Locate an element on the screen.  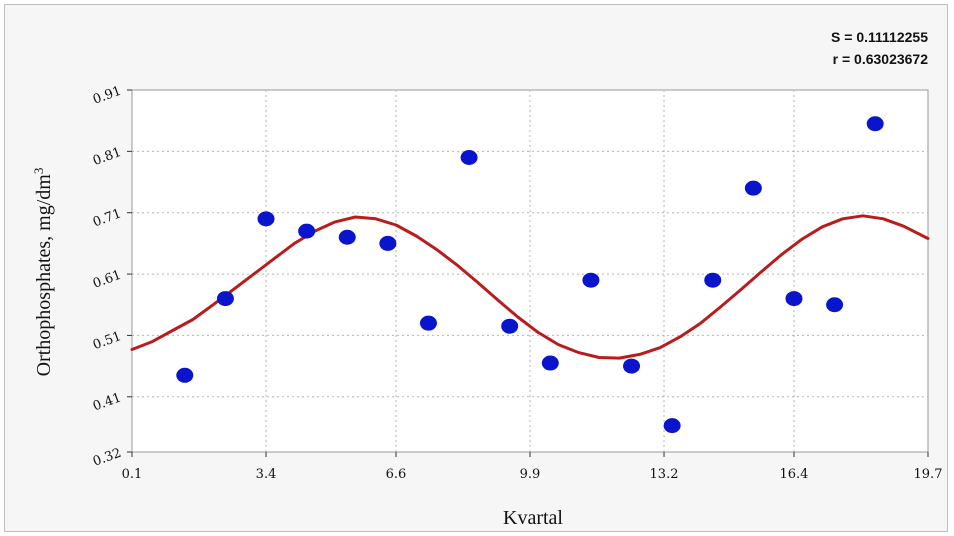
y-axis-title-main: Orthophosphates, mg/dm is located at coordinates (44, 275).